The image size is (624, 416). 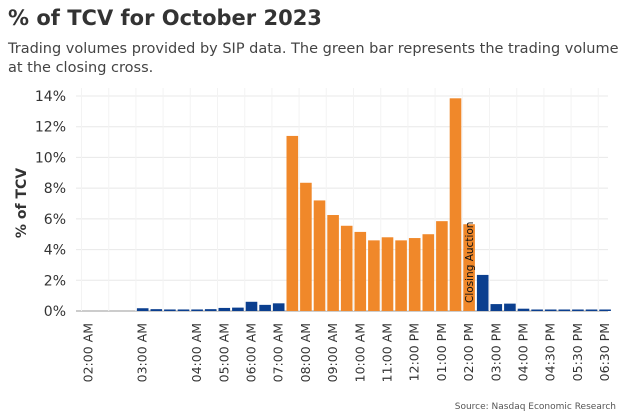 What do you see at coordinates (495, 352) in the screenshot?
I see `x-tick-label: 03:00 PM` at bounding box center [495, 352].